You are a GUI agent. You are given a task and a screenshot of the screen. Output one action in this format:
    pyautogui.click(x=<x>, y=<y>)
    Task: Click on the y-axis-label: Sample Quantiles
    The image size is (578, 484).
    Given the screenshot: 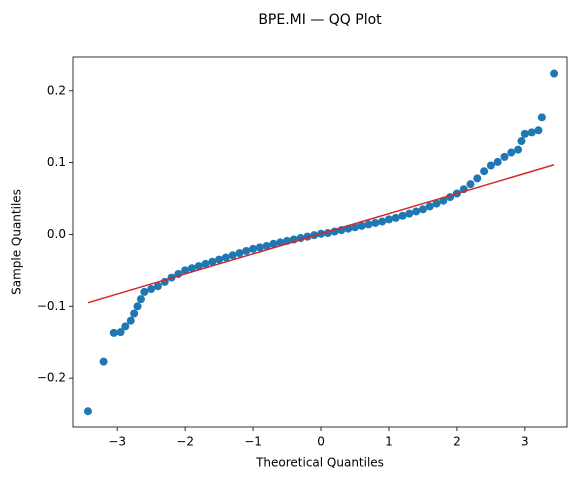 What is the action you would take?
    pyautogui.click(x=17, y=242)
    